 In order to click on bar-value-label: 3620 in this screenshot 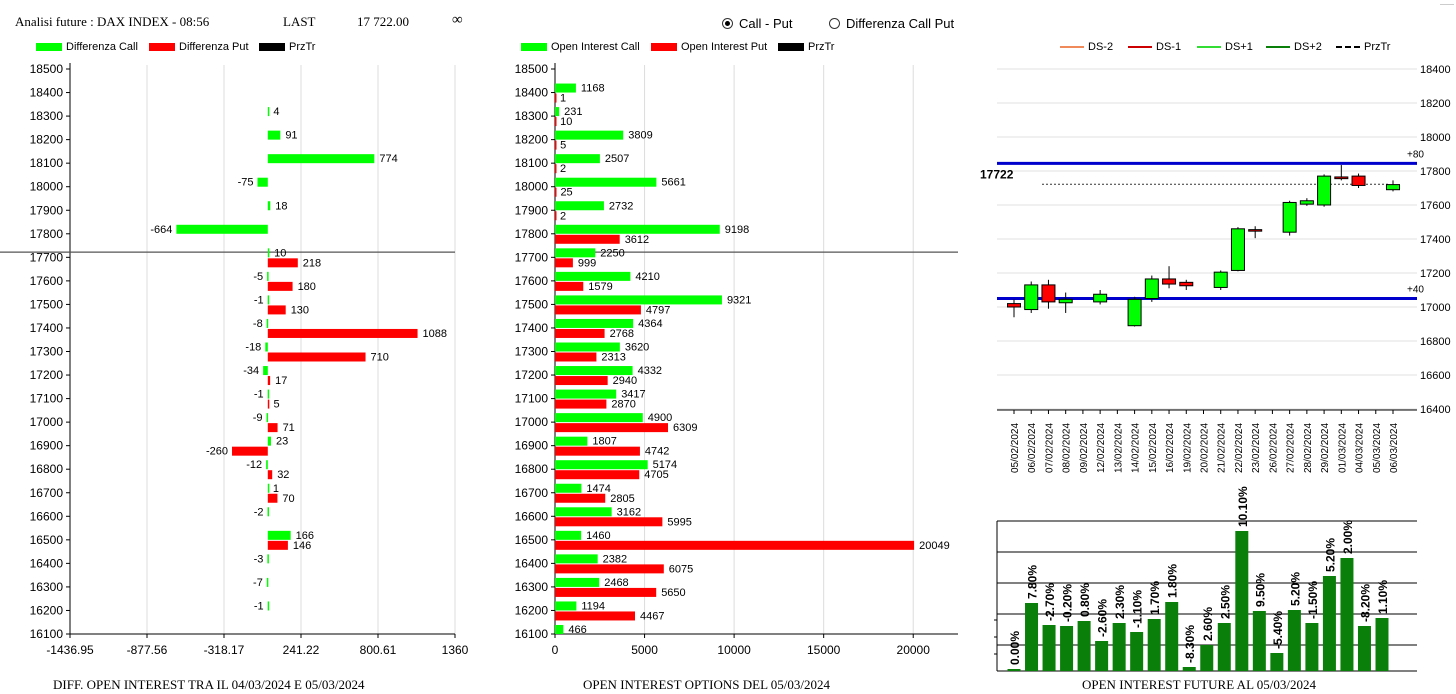, I will do `click(637, 348)`.